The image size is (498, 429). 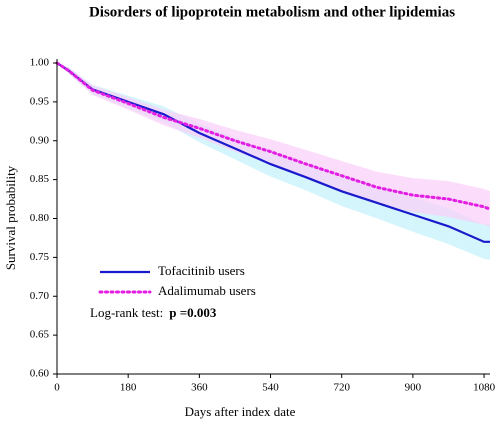 What do you see at coordinates (40, 63) in the screenshot?
I see `y-tick-label: 1.00` at bounding box center [40, 63].